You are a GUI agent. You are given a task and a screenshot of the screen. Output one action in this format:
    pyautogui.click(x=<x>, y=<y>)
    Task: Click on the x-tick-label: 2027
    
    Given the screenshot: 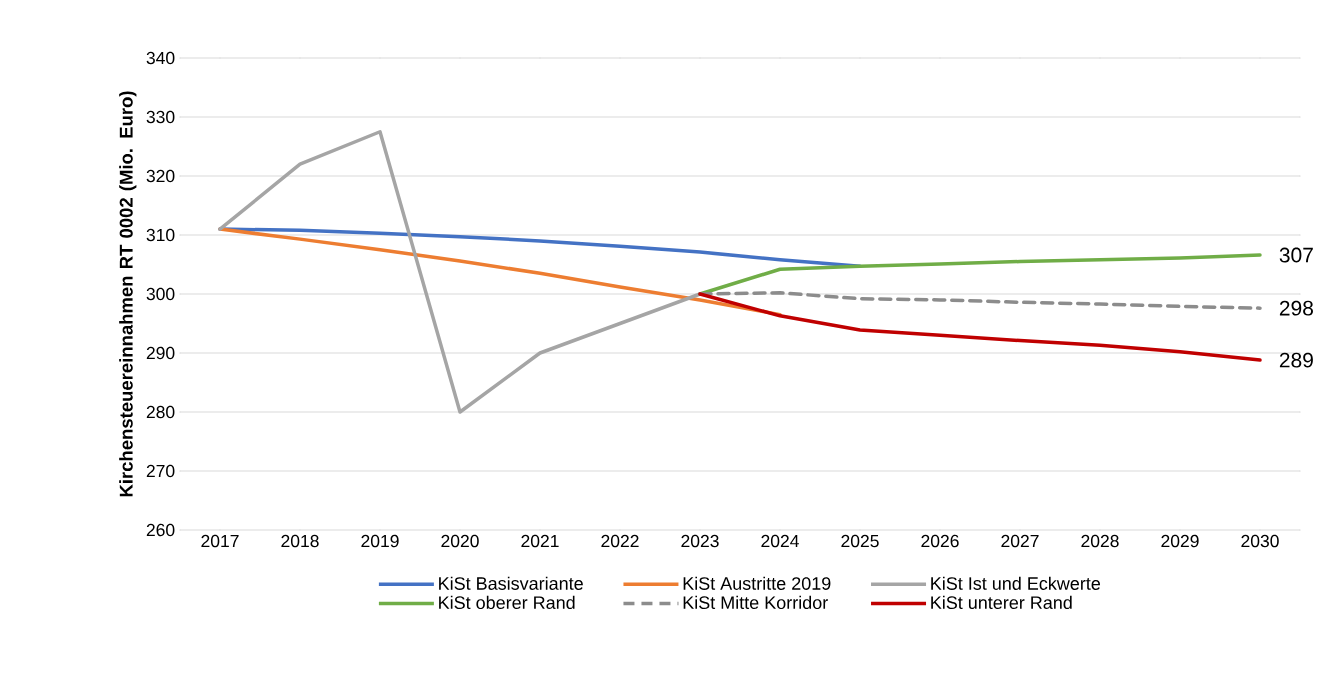 What is the action you would take?
    pyautogui.click(x=1020, y=541)
    